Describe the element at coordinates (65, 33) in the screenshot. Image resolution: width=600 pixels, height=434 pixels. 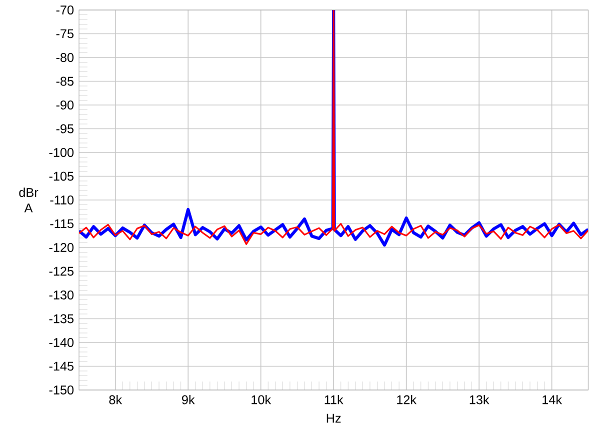
I see `y-tick-label: -75` at that location.